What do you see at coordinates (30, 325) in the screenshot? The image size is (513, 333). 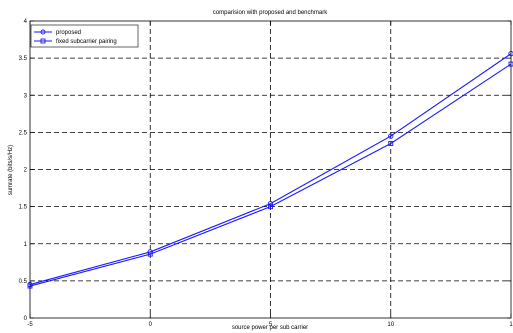 I see `x-tick-label: -5` at bounding box center [30, 325].